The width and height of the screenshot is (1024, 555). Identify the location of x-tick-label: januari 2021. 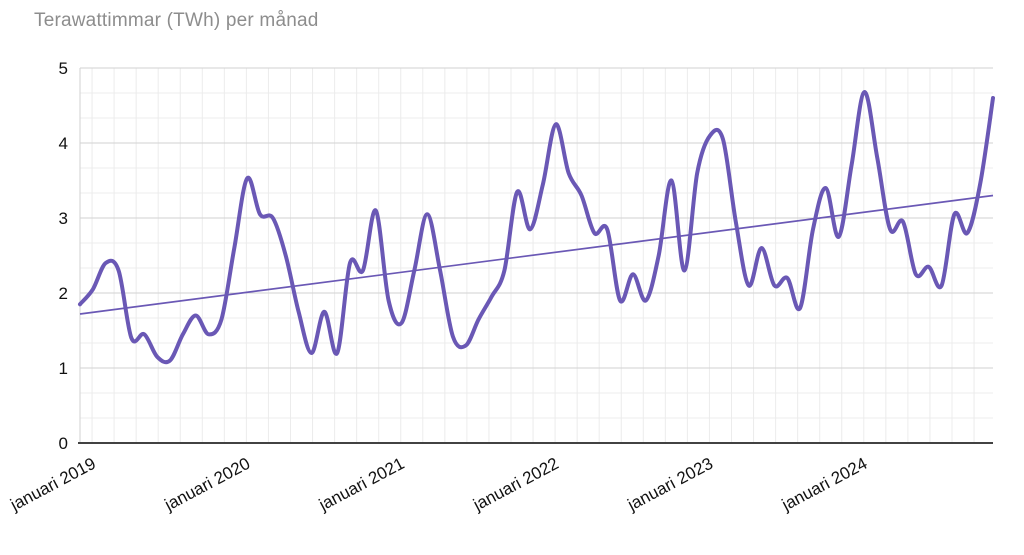
(361, 484).